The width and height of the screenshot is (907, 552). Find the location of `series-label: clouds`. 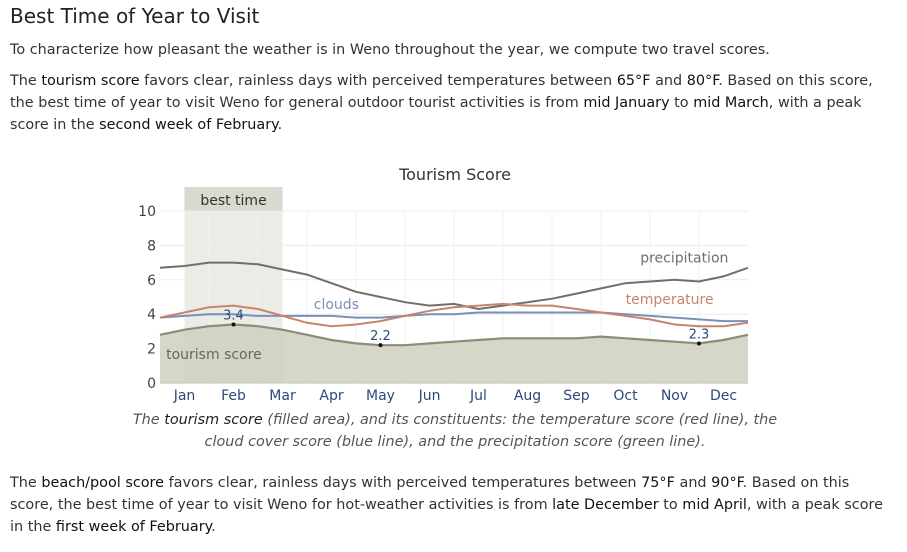

series-label: clouds is located at coordinates (336, 305).